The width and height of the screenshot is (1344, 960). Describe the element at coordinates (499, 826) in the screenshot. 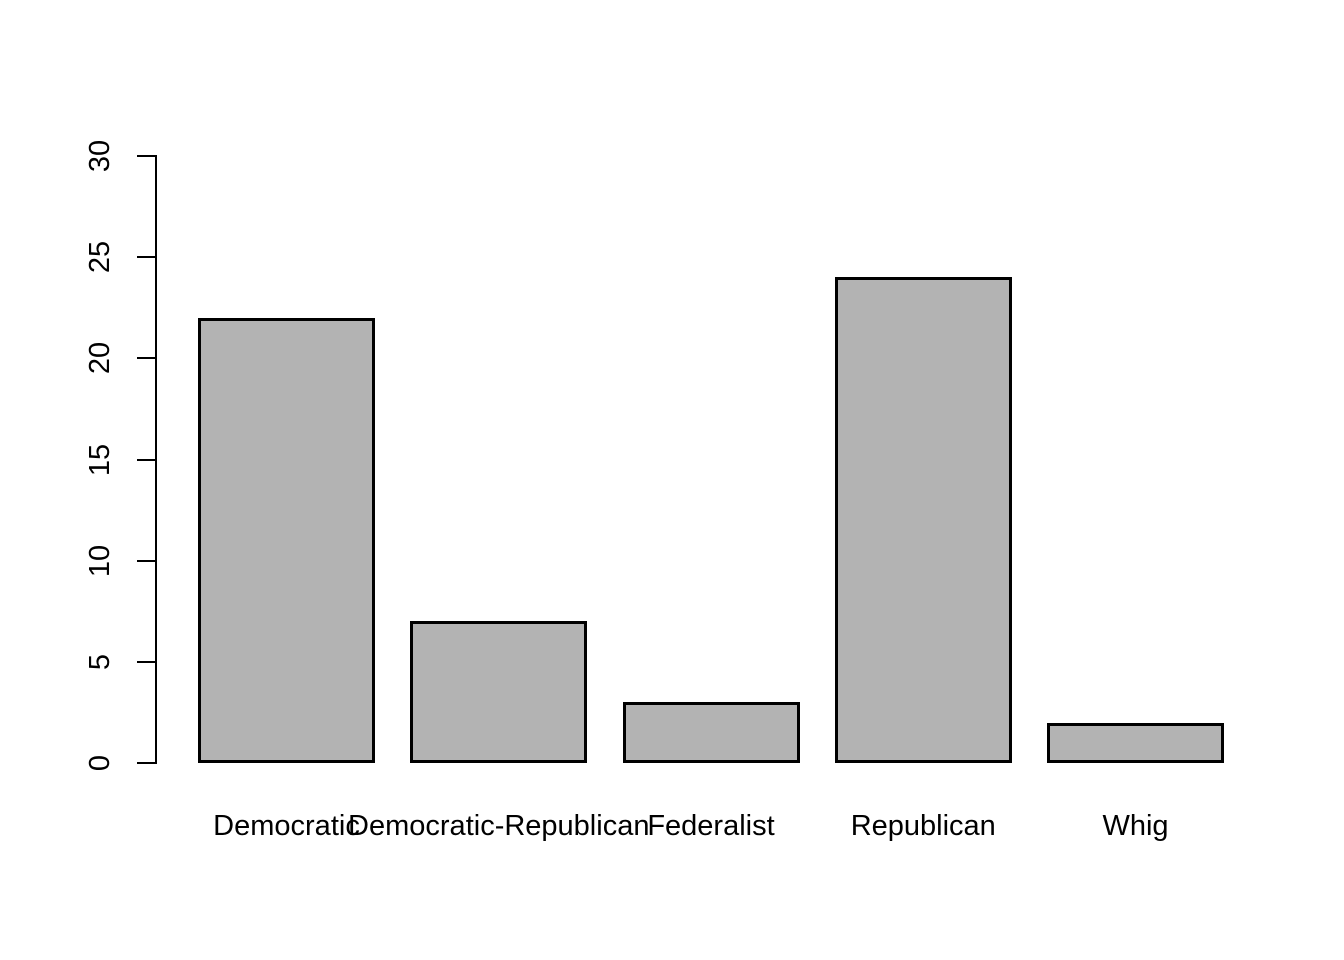

I see `x-axis-label-democratic-republican: Democratic-Republican` at that location.